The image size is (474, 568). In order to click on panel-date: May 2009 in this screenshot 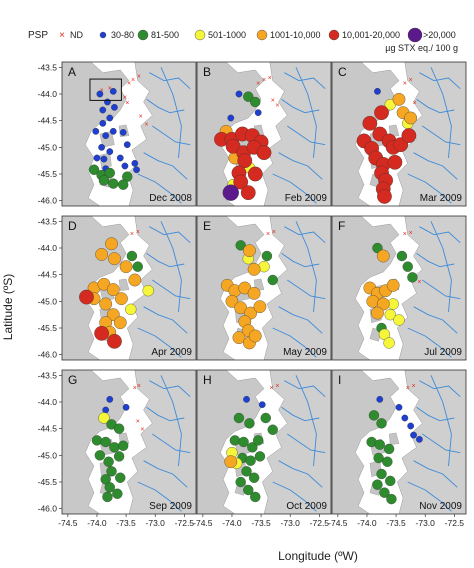, I will do `click(305, 352)`.